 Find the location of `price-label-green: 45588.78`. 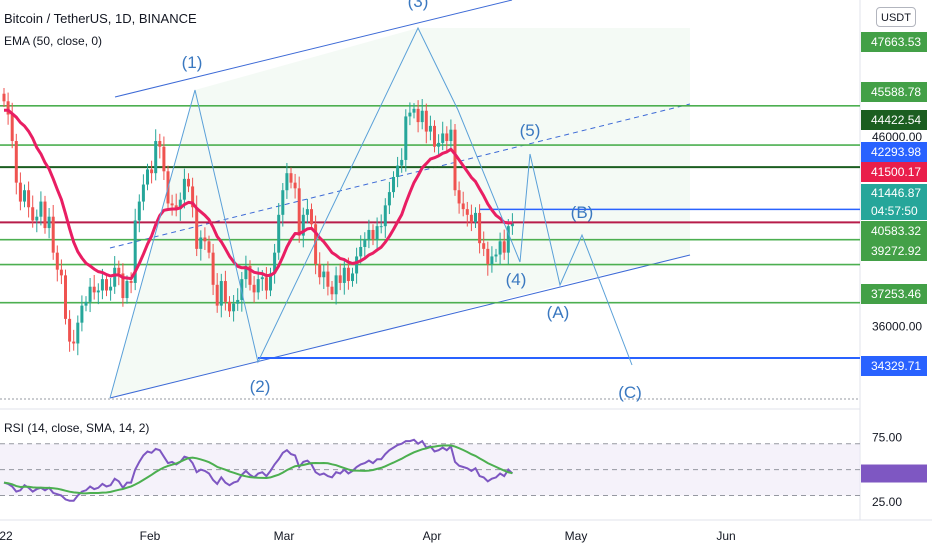

price-label-green: 45588.78 is located at coordinates (894, 92).